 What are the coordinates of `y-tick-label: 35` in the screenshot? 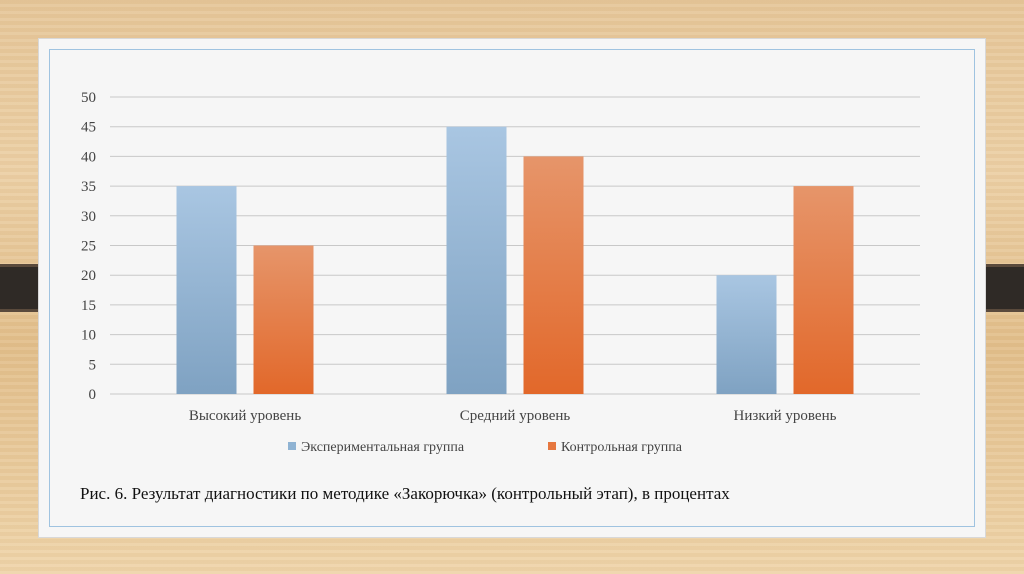 It's located at (88, 187).